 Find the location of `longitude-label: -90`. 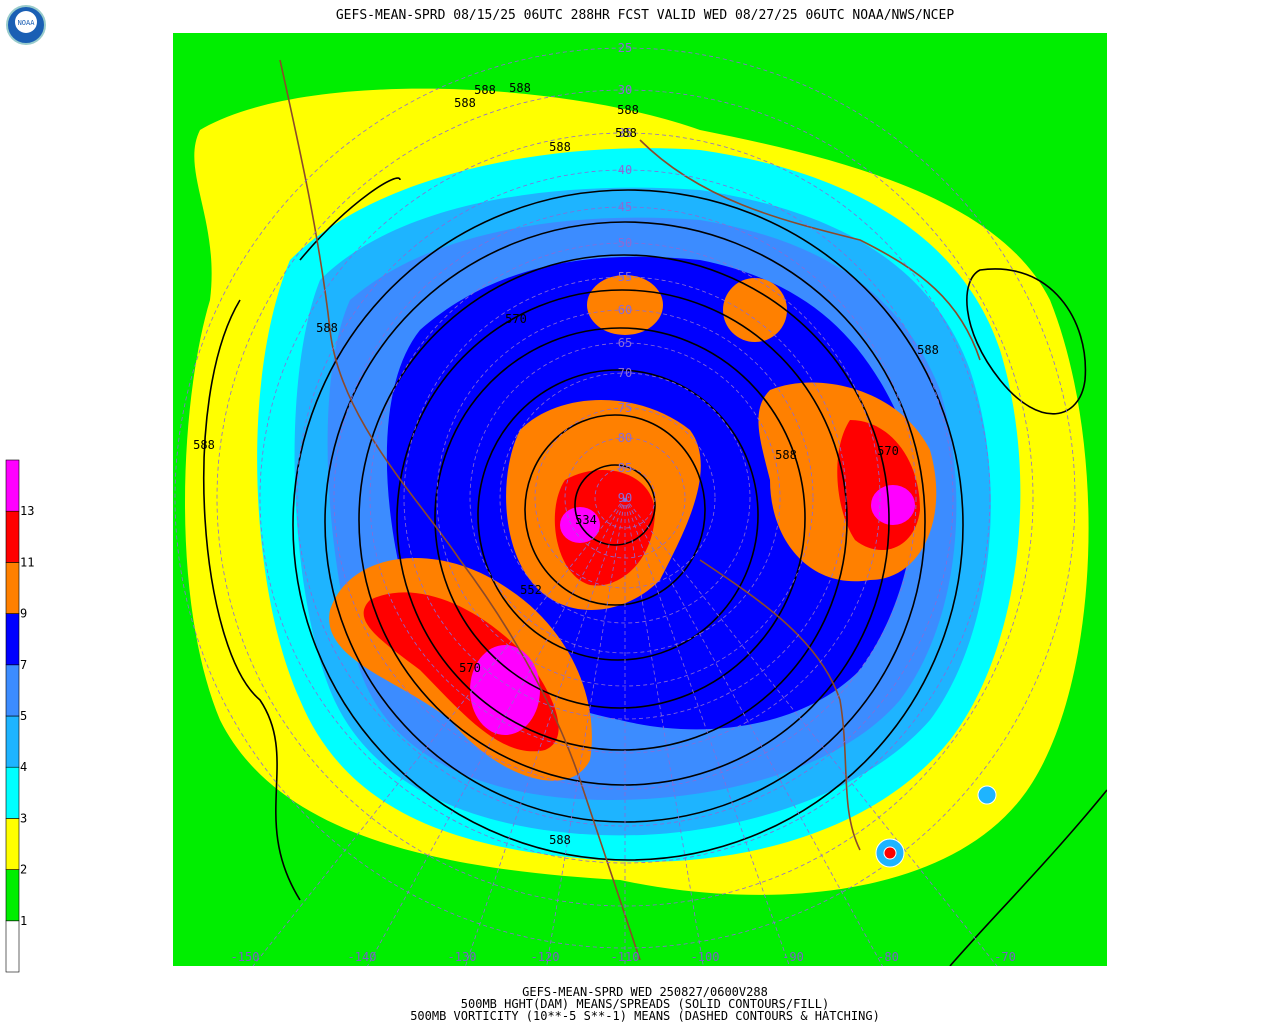

longitude-label: -90 is located at coordinates (793, 957).